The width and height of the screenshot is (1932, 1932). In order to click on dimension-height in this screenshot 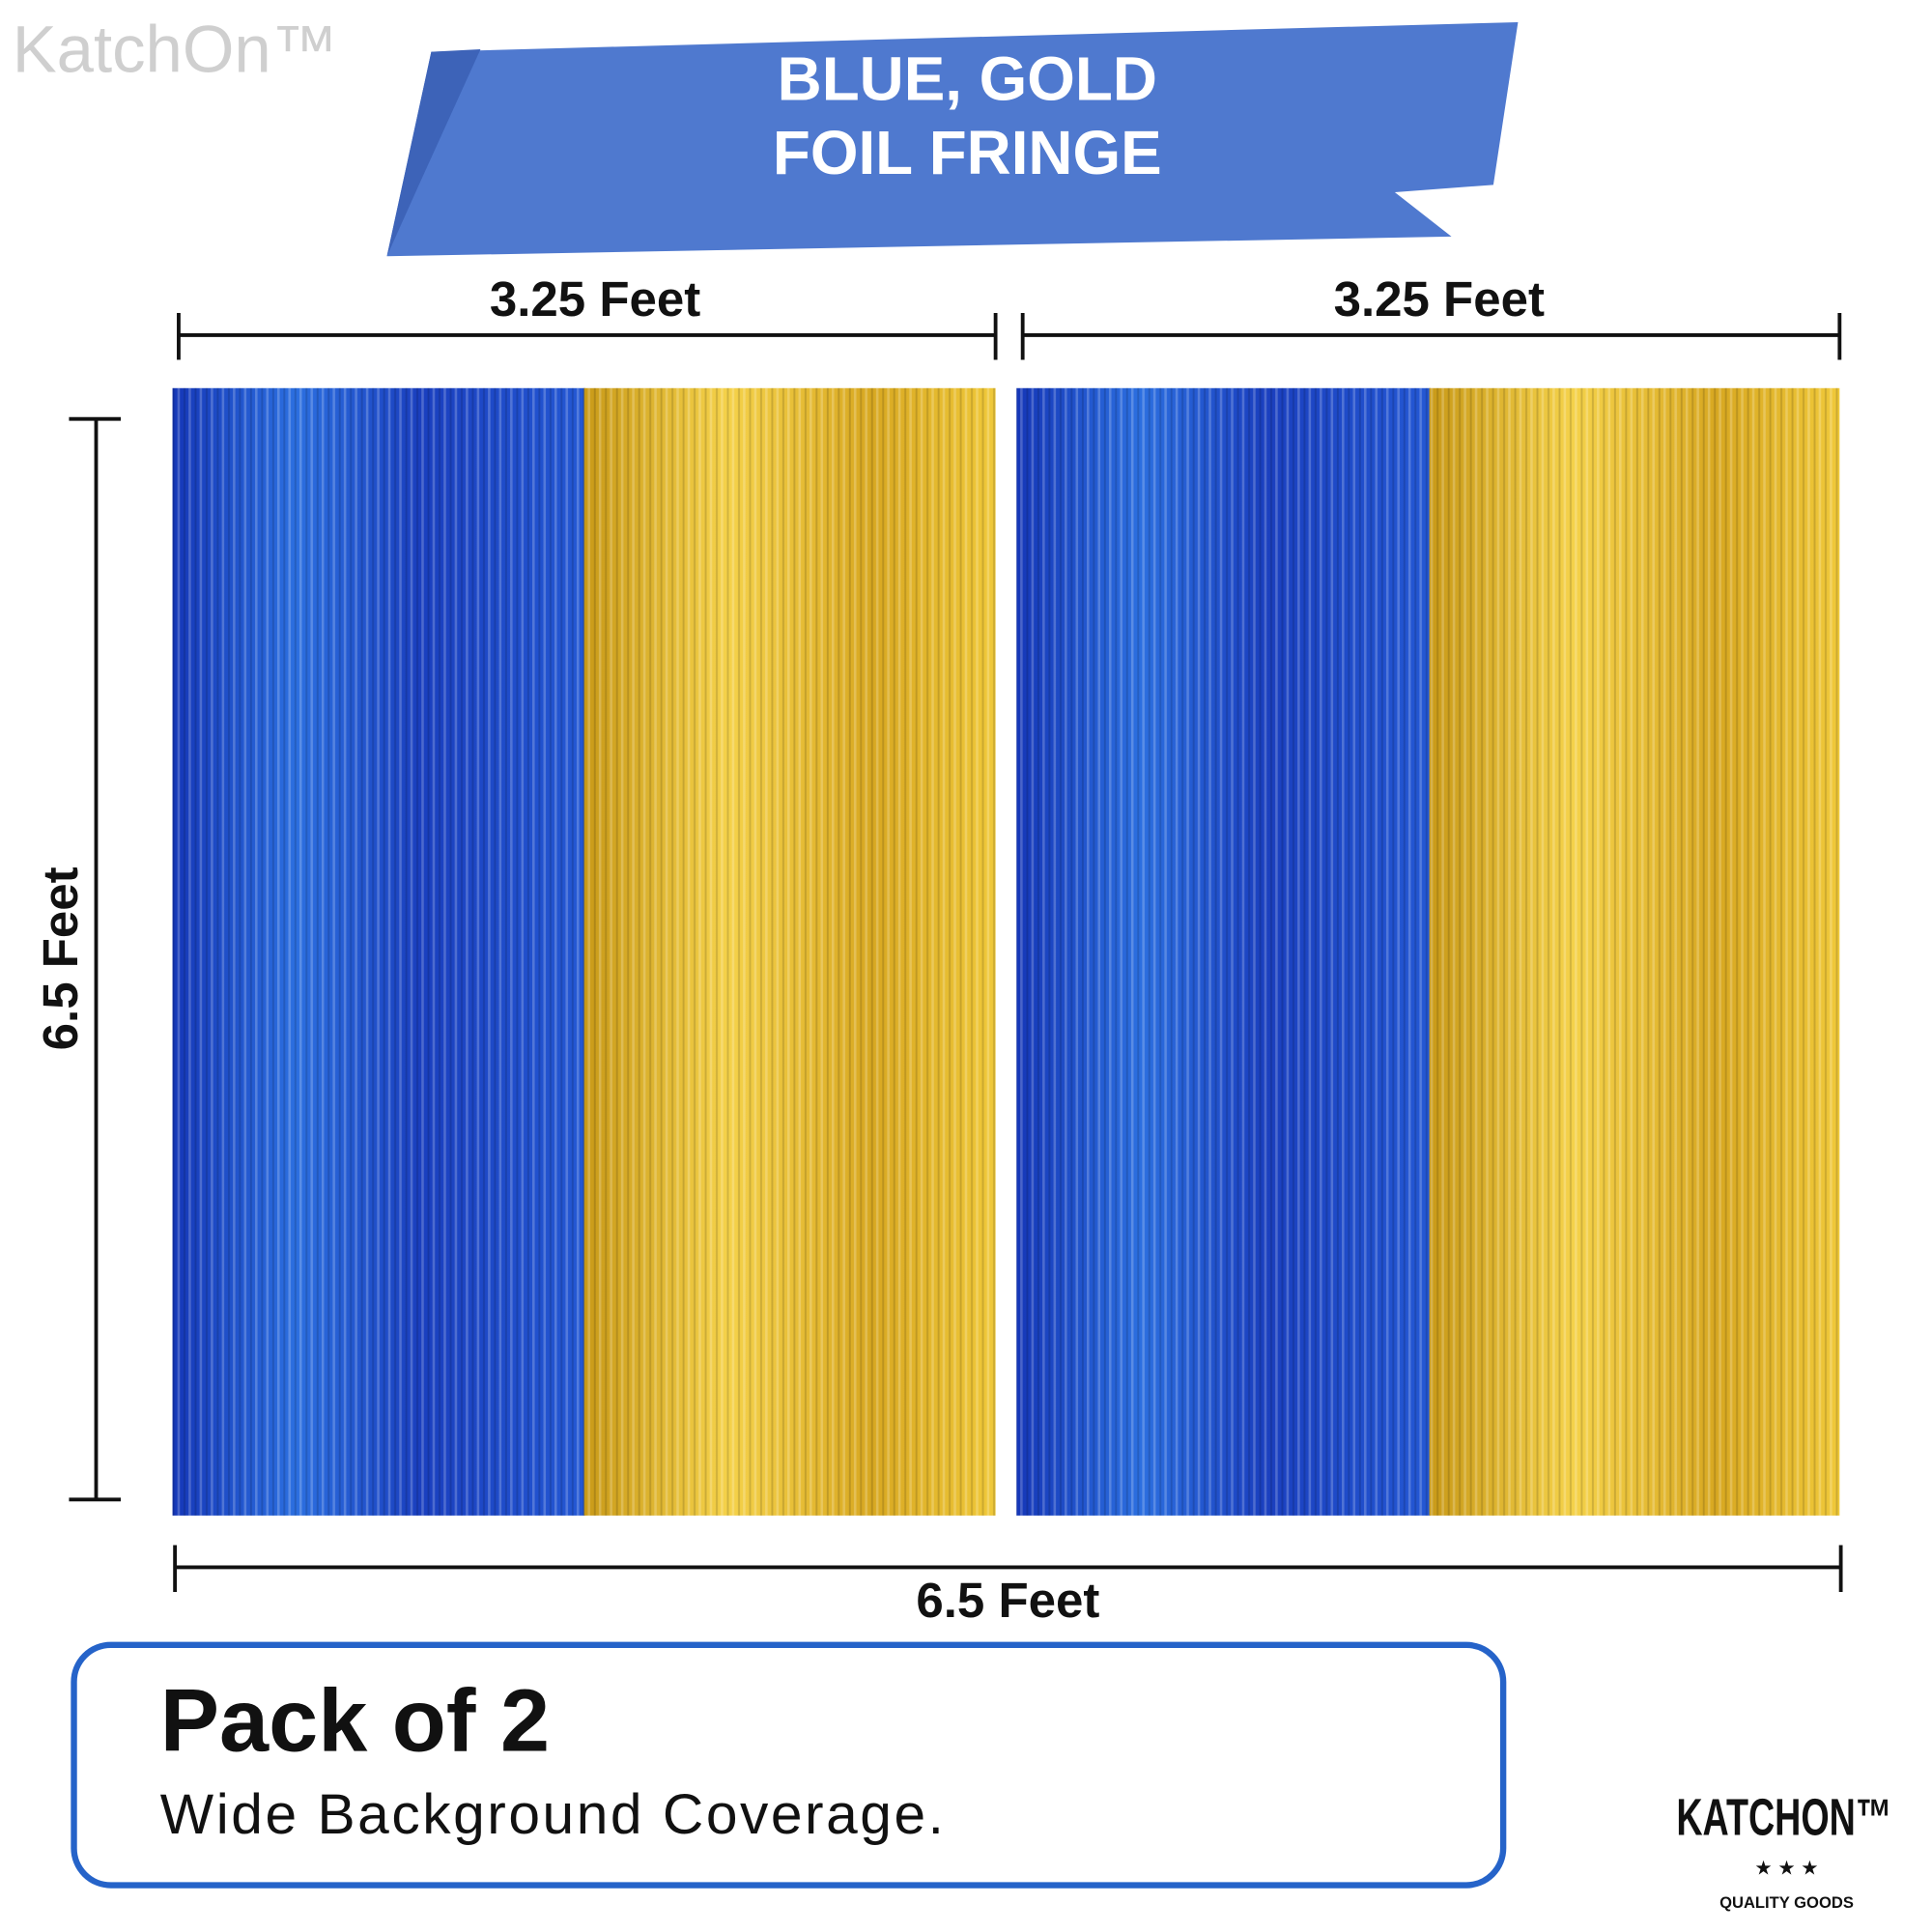, I will do `click(95, 959)`.